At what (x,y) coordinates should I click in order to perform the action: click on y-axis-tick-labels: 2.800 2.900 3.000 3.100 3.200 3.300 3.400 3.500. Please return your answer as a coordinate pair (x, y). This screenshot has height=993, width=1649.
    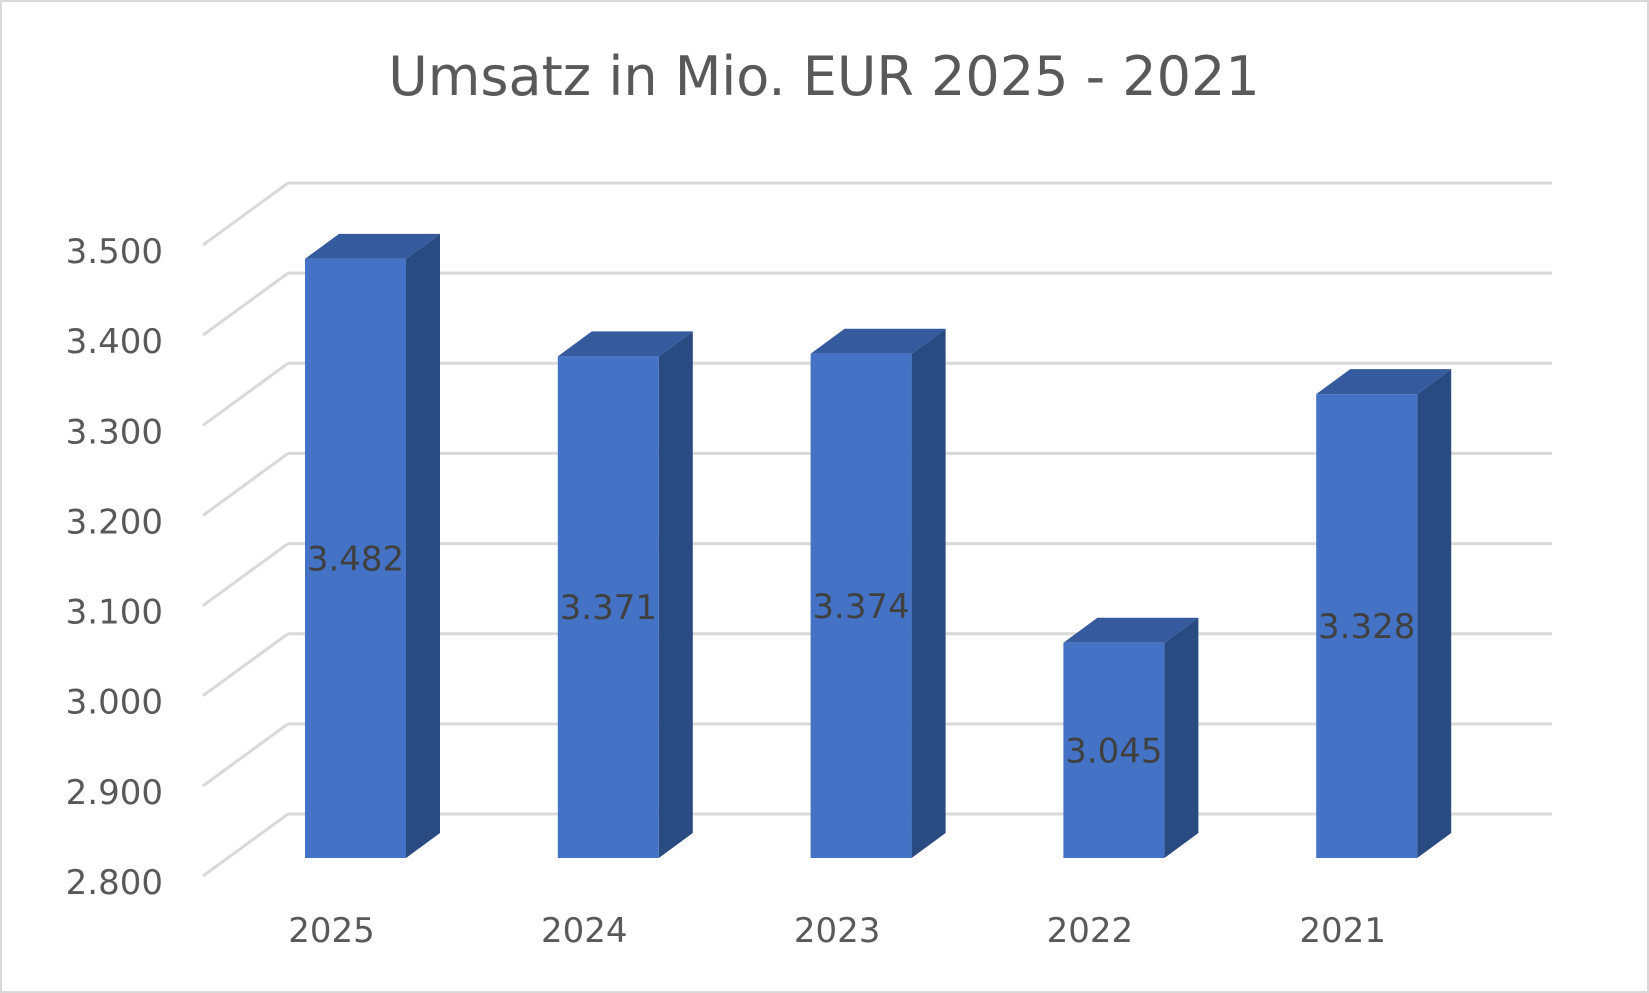
    Looking at the image, I should click on (114, 567).